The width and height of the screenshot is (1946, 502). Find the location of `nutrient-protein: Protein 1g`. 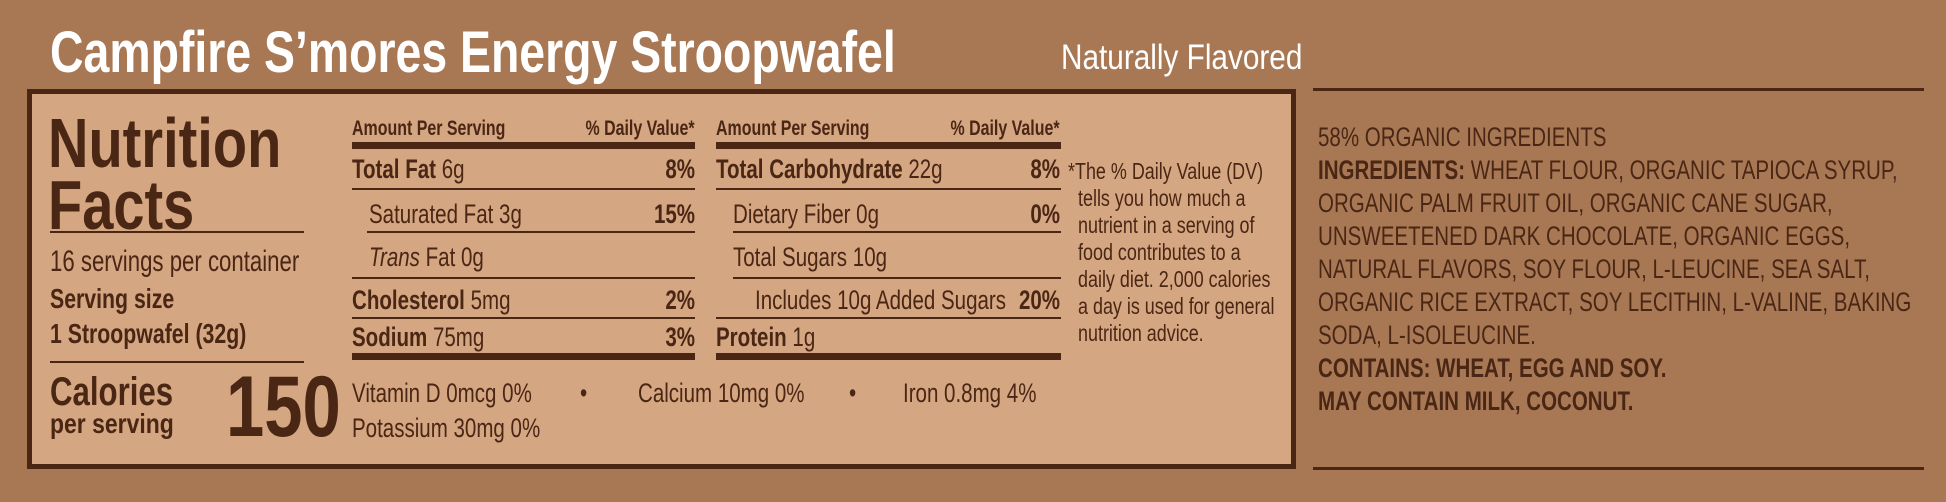

nutrient-protein: Protein 1g is located at coordinates (766, 337).